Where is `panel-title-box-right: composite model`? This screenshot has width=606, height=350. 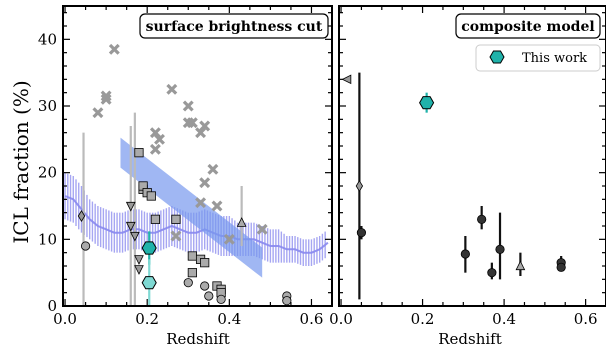
panel-title-box-right: composite model is located at coordinates (528, 26).